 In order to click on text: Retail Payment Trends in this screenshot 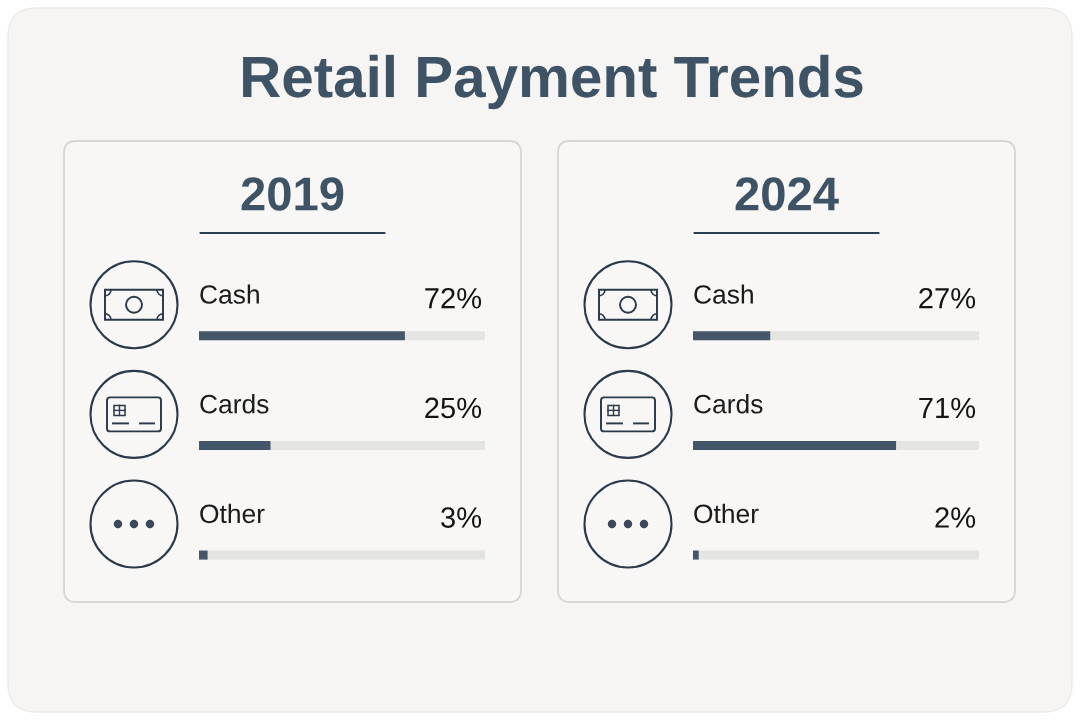, I will do `click(553, 82)`.